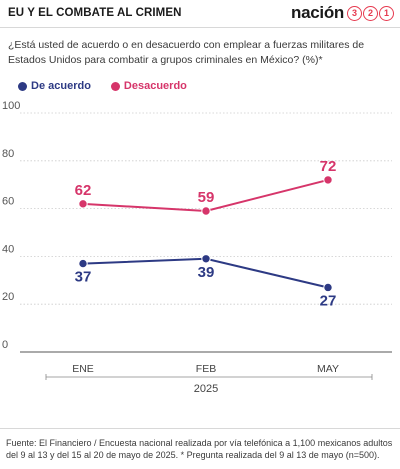  I want to click on chart-legend: De acuerdo Desacuerdo, so click(112, 86).